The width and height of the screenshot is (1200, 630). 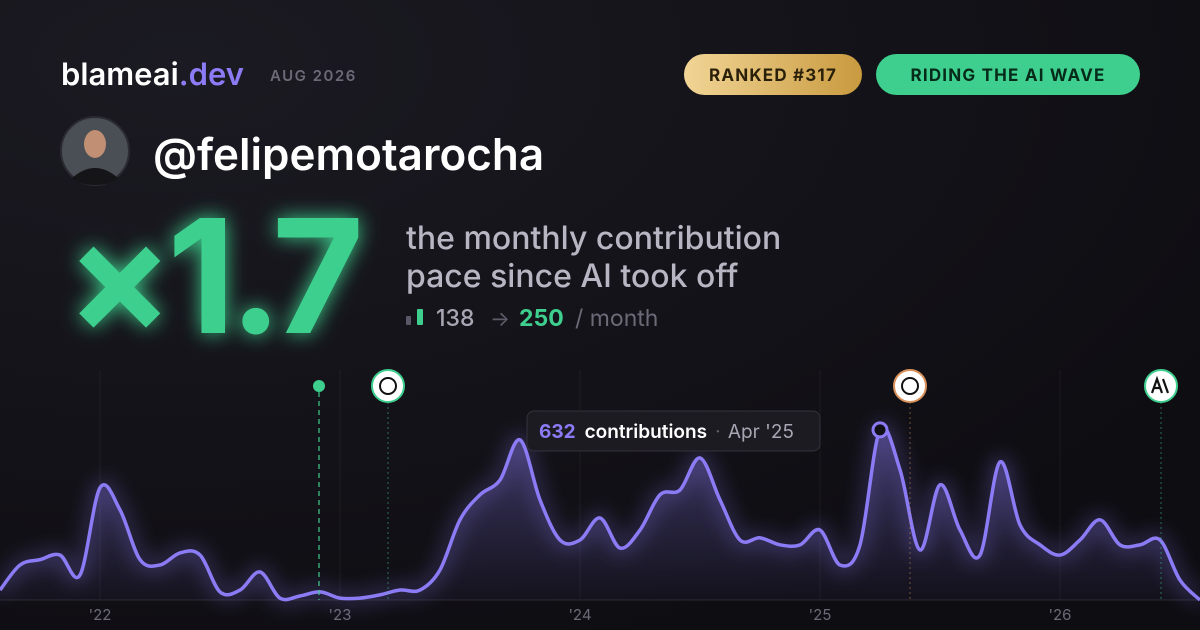 I want to click on tooltip-date: Apr '25, so click(x=761, y=431).